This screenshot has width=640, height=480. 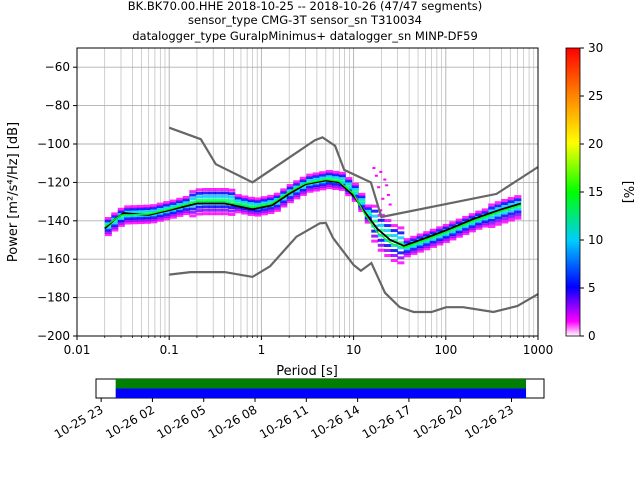 I want to click on colorbar-tick-label: 20, so click(x=595, y=144).